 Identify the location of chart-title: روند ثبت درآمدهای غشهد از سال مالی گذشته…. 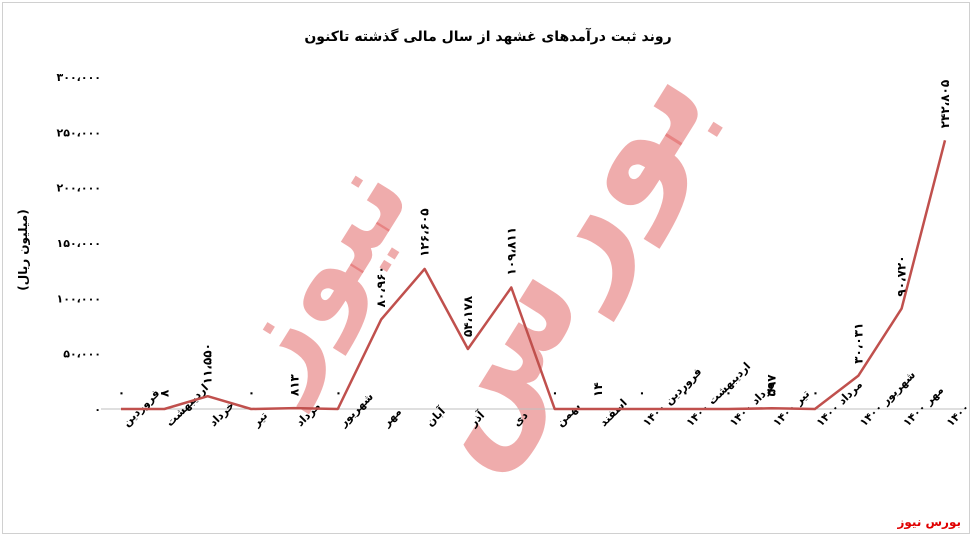
(487, 36).